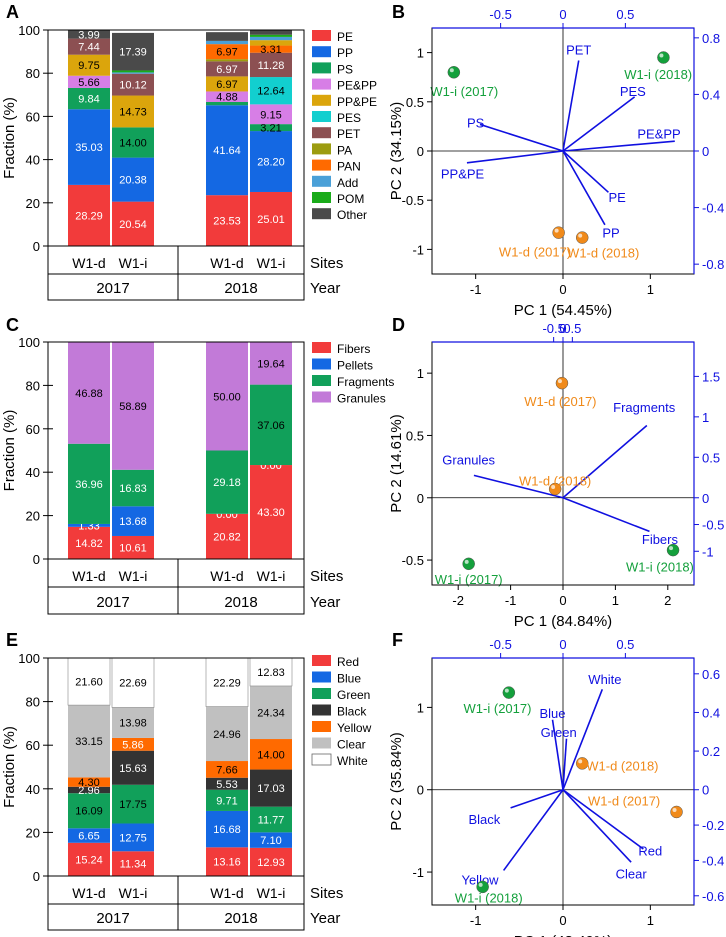  Describe the element at coordinates (349, 679) in the screenshot. I see `legend-label: Blue` at that location.